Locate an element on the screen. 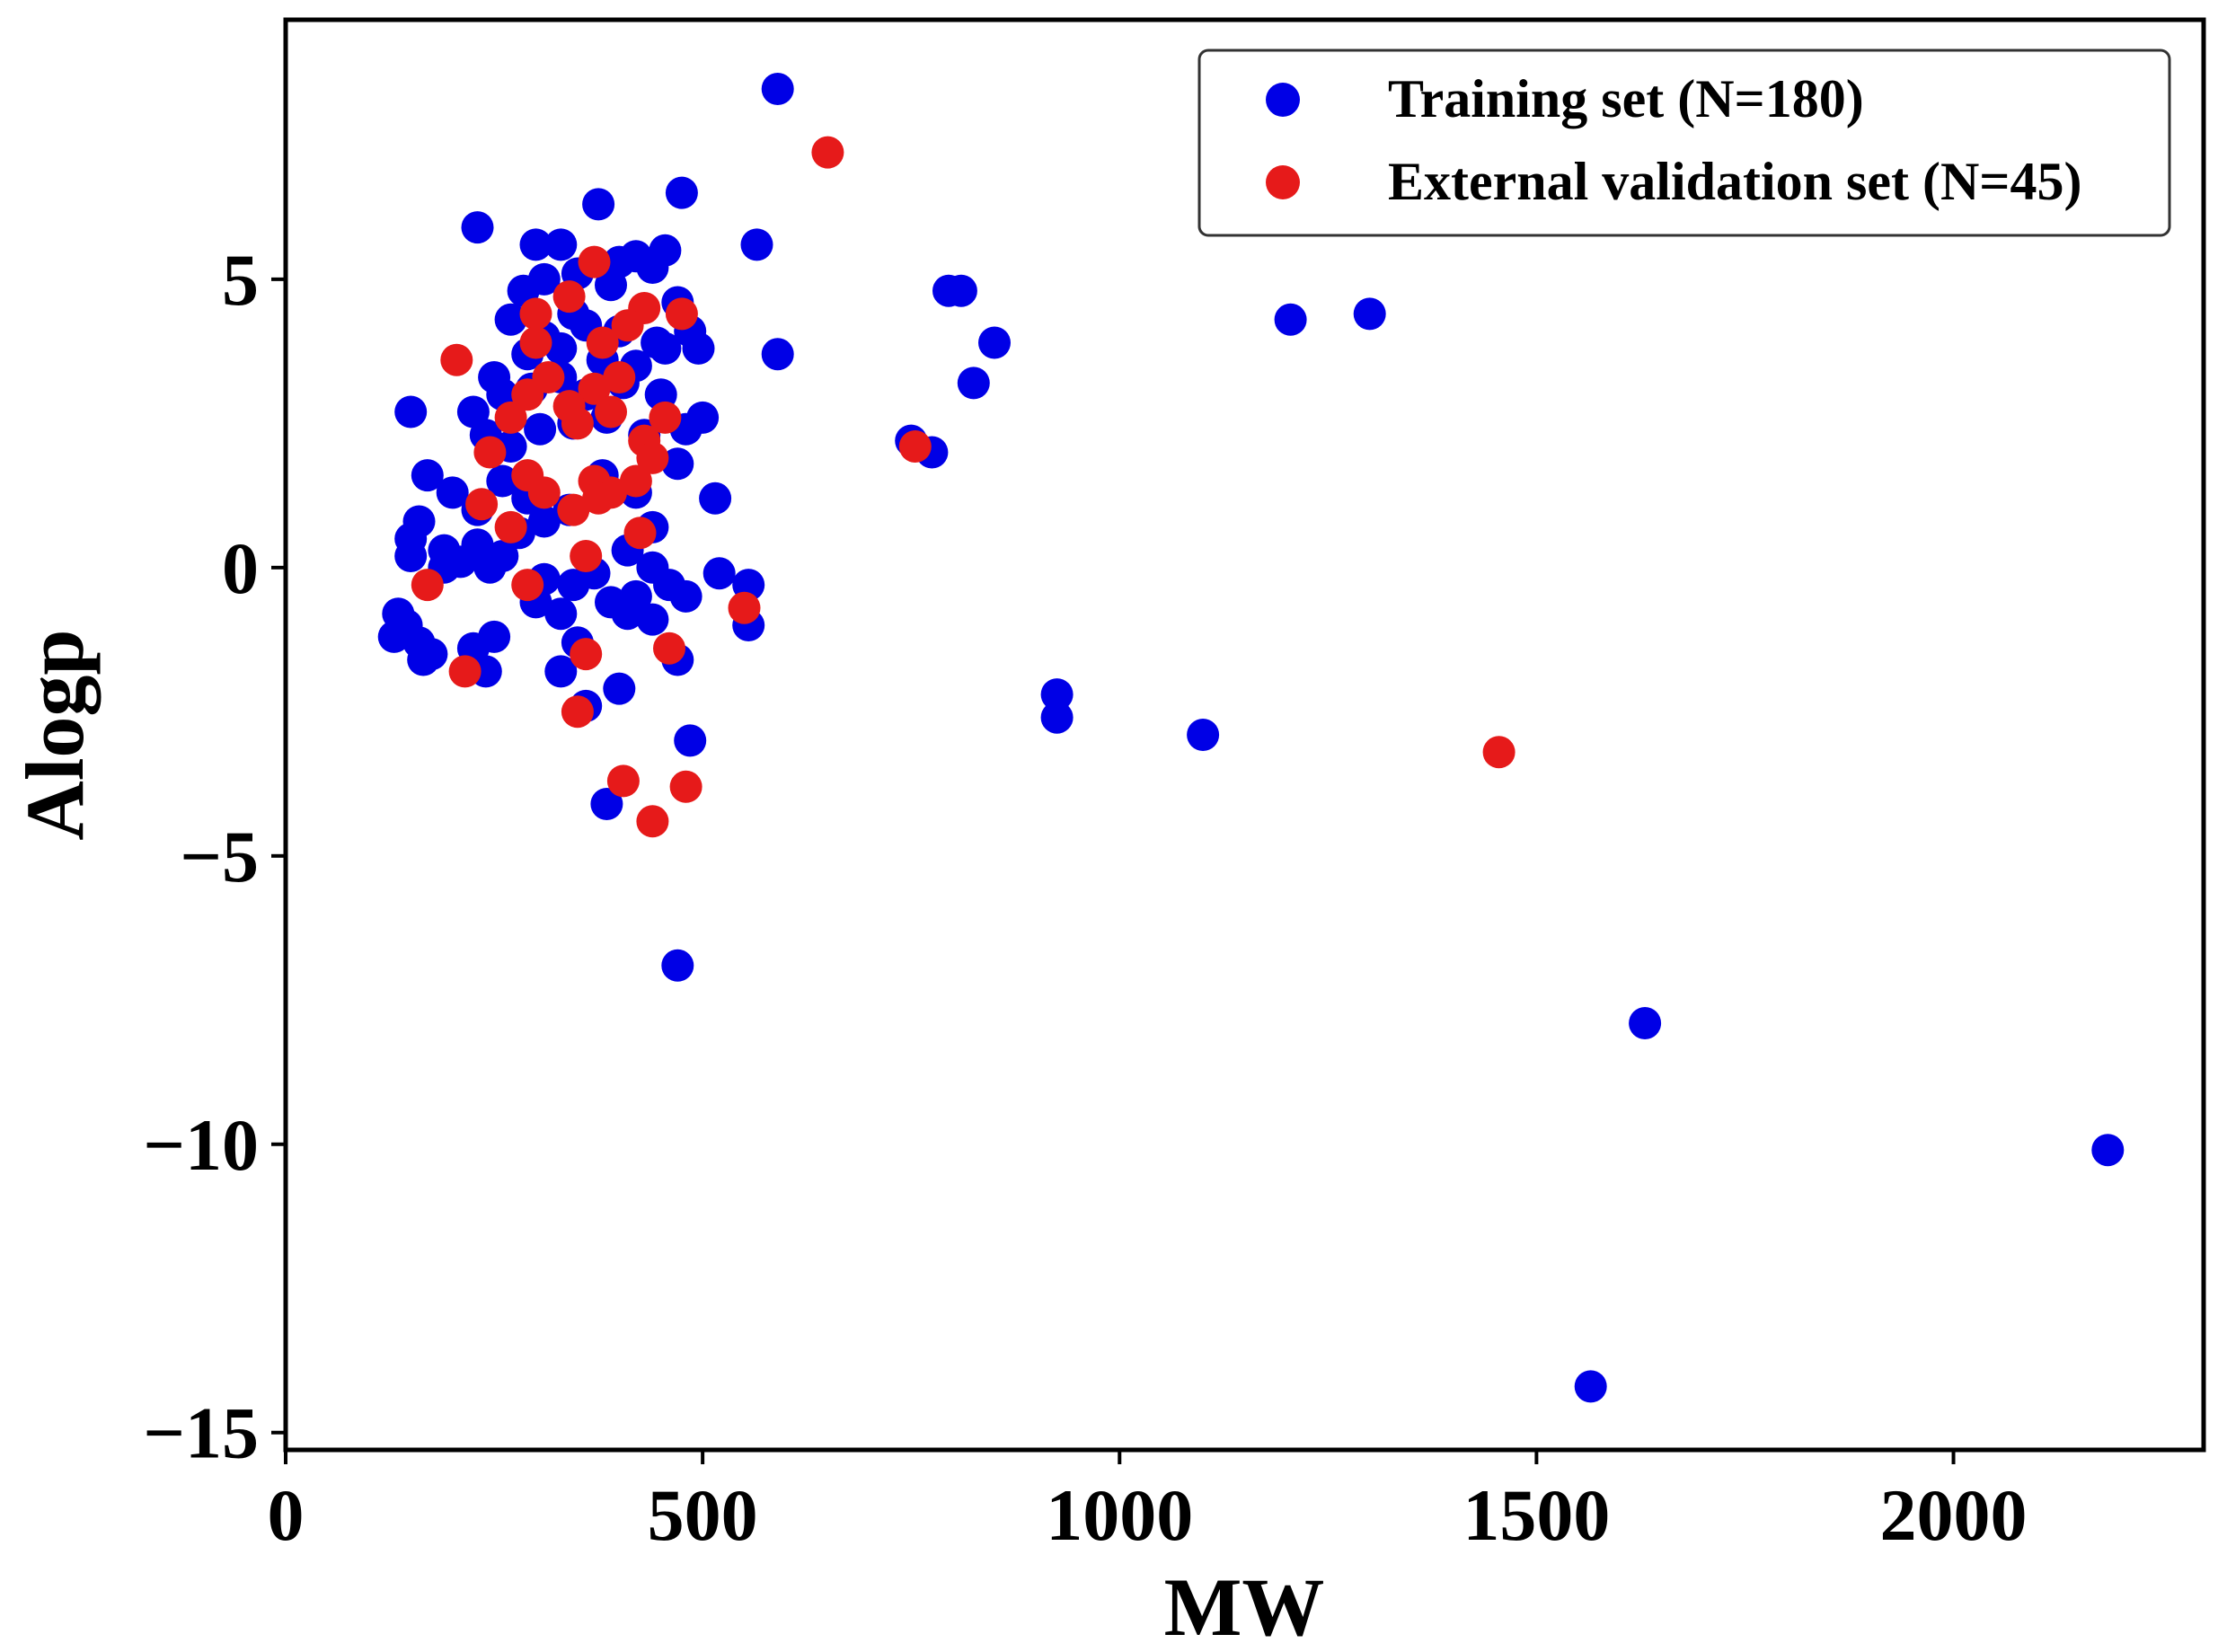 This screenshot has width=2218, height=1652. x-axis-ticks: 0 500 1000 1500 2000 is located at coordinates (1148, 1503).